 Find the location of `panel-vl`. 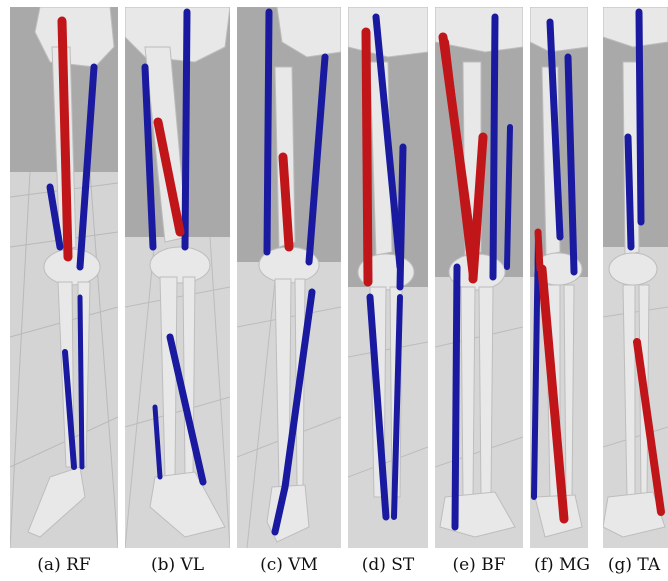

panel-vl is located at coordinates (177, 277).